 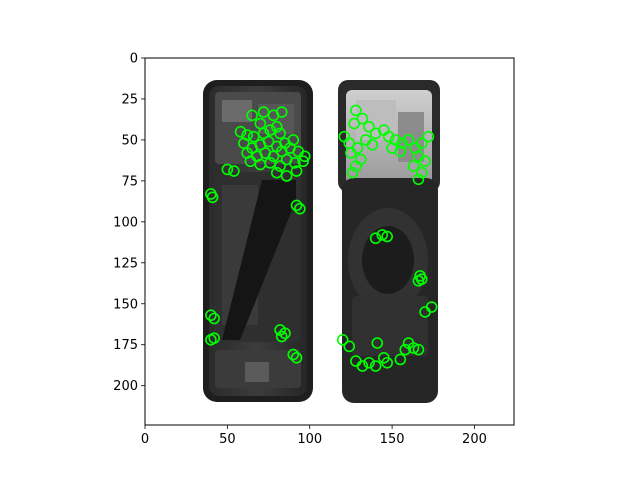 I want to click on x-tick-label: 200, so click(x=474, y=439).